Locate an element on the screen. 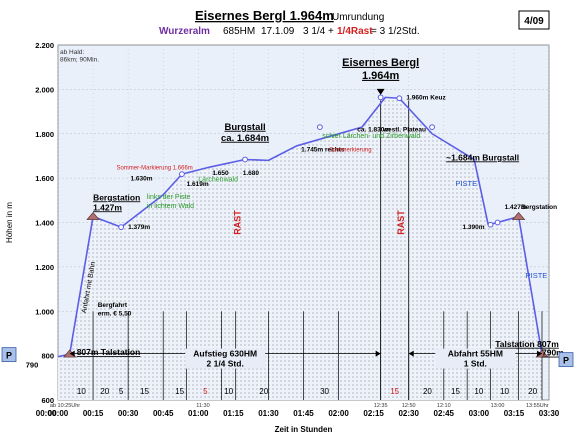 Image resolution: width=577 pixels, height=440 pixels. annotation-label: 1.427m is located at coordinates (516, 207).